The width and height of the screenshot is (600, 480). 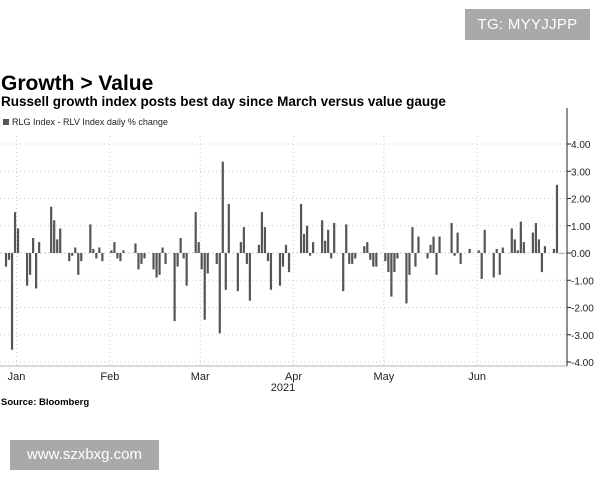 What do you see at coordinates (383, 377) in the screenshot?
I see `x-tick-label: May` at bounding box center [383, 377].